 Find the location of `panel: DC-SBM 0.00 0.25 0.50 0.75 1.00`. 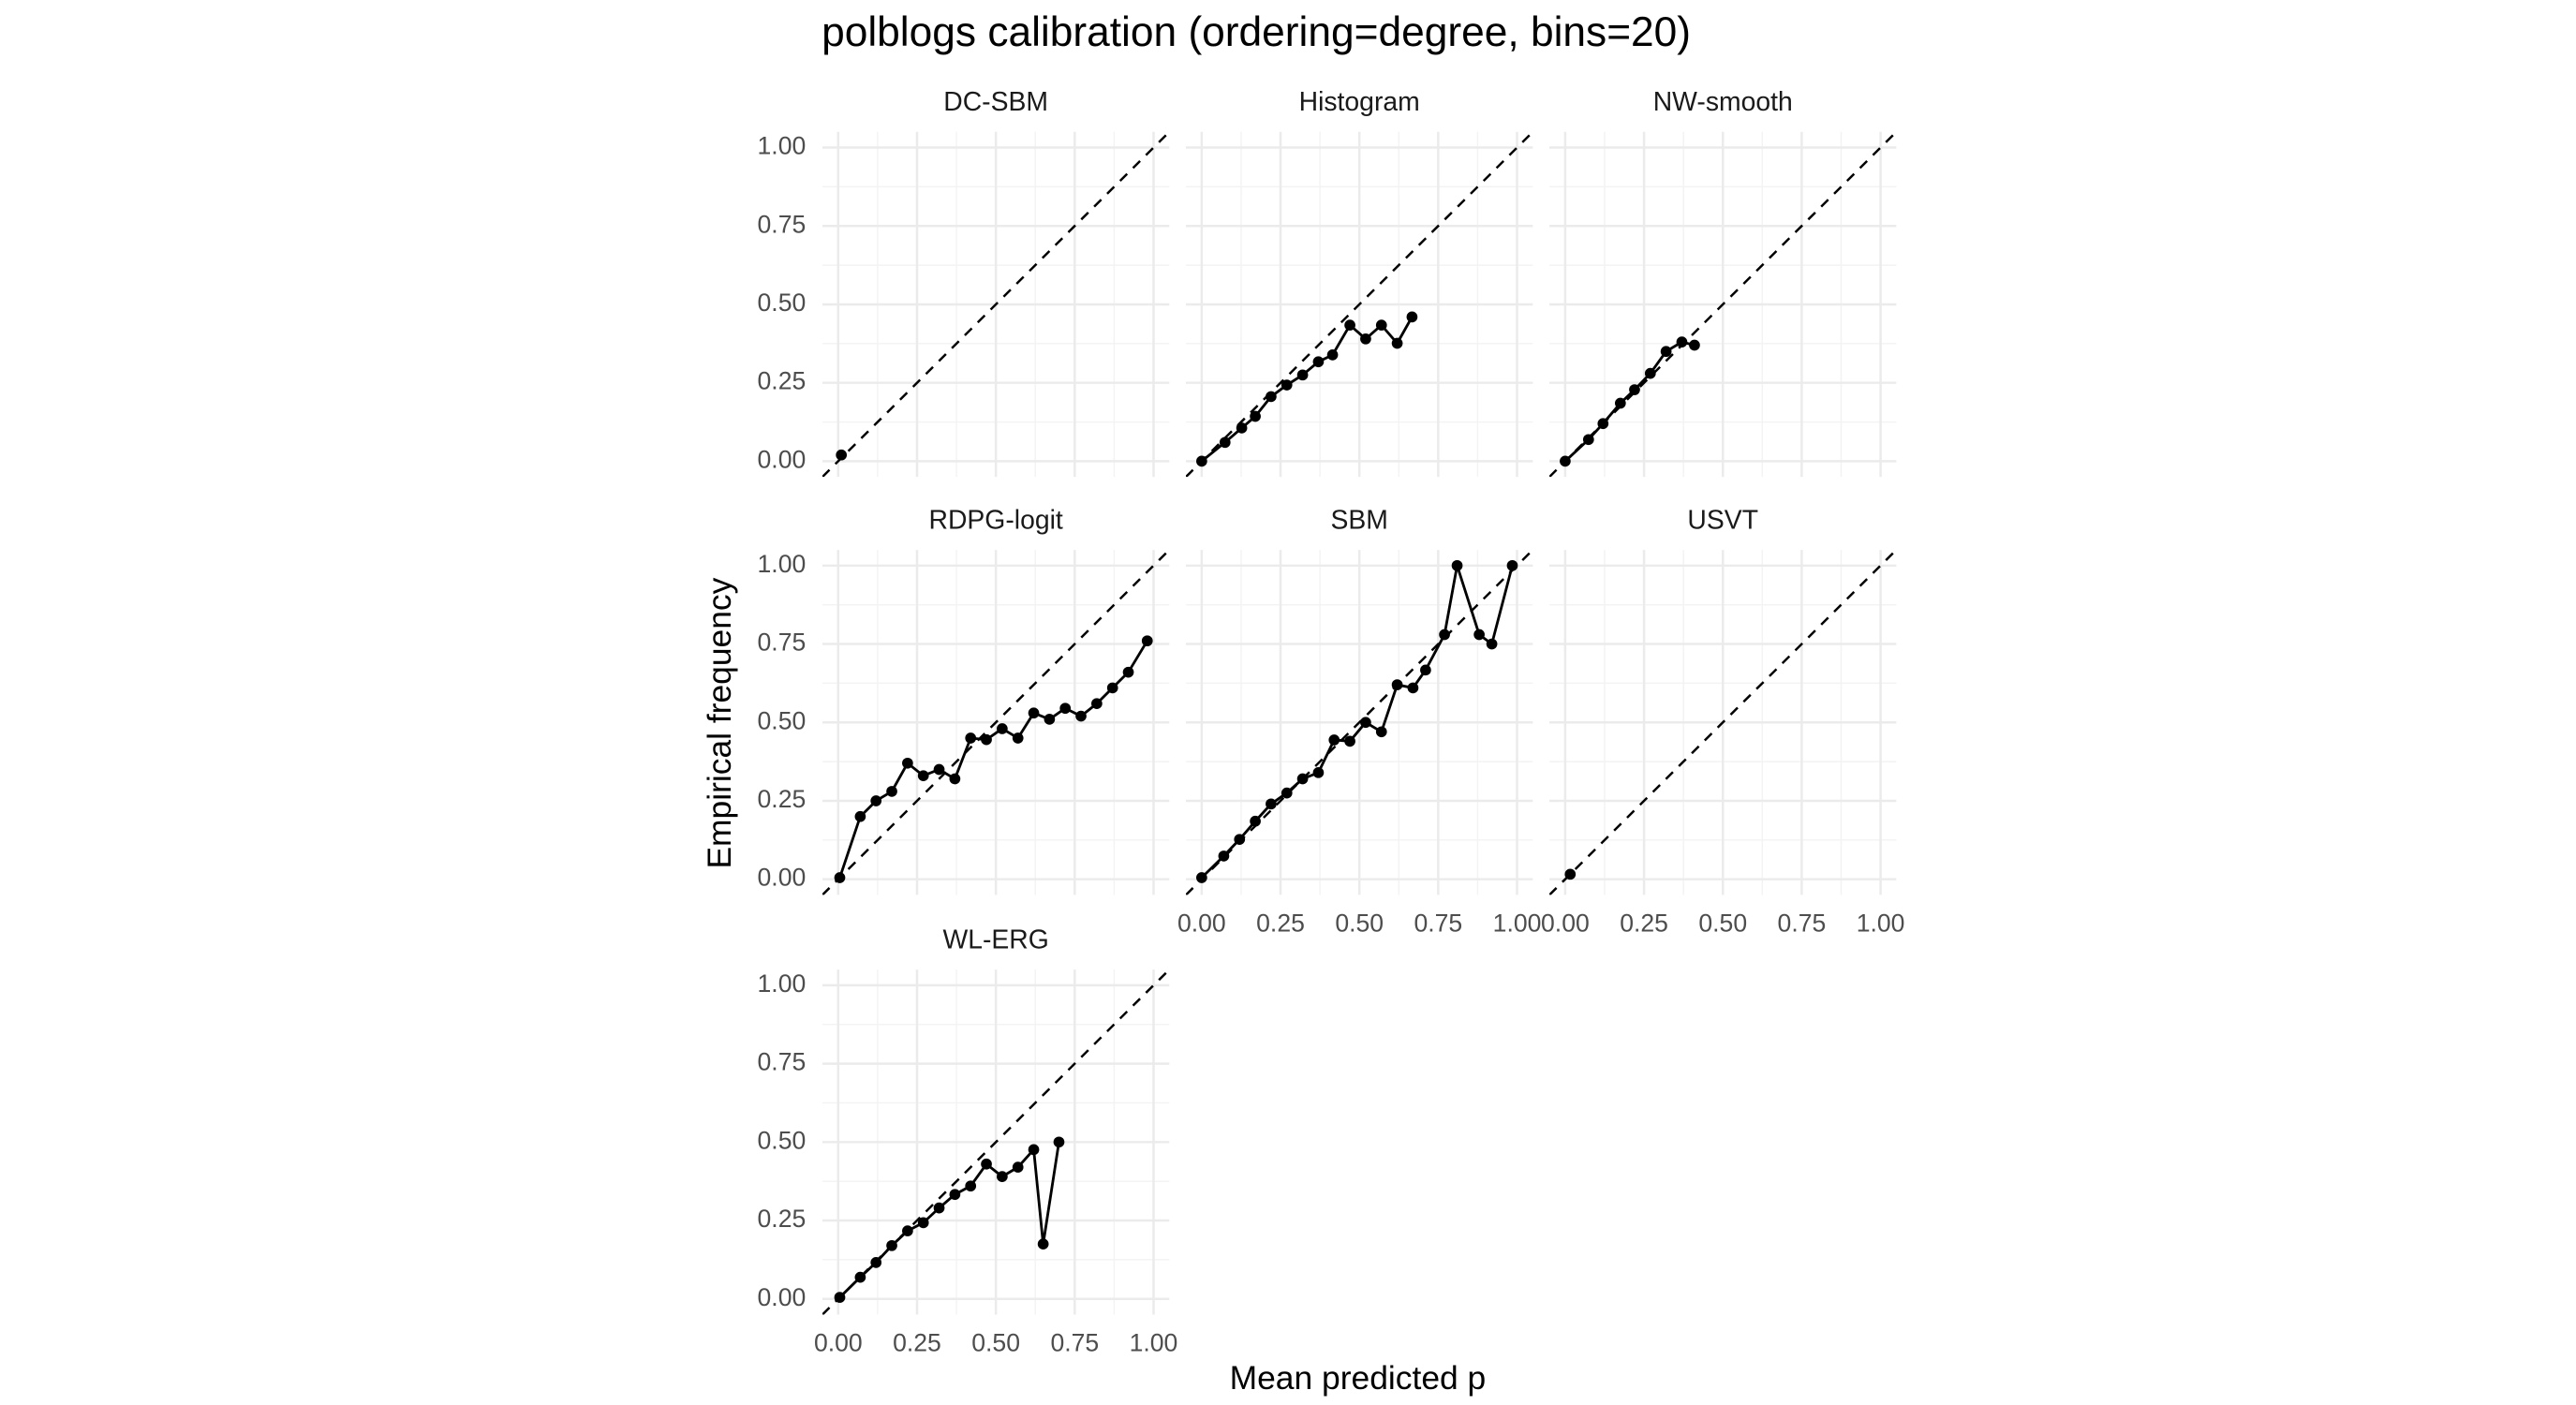

panel: DC-SBM 0.00 0.25 0.50 0.75 1.00 is located at coordinates (964, 282).